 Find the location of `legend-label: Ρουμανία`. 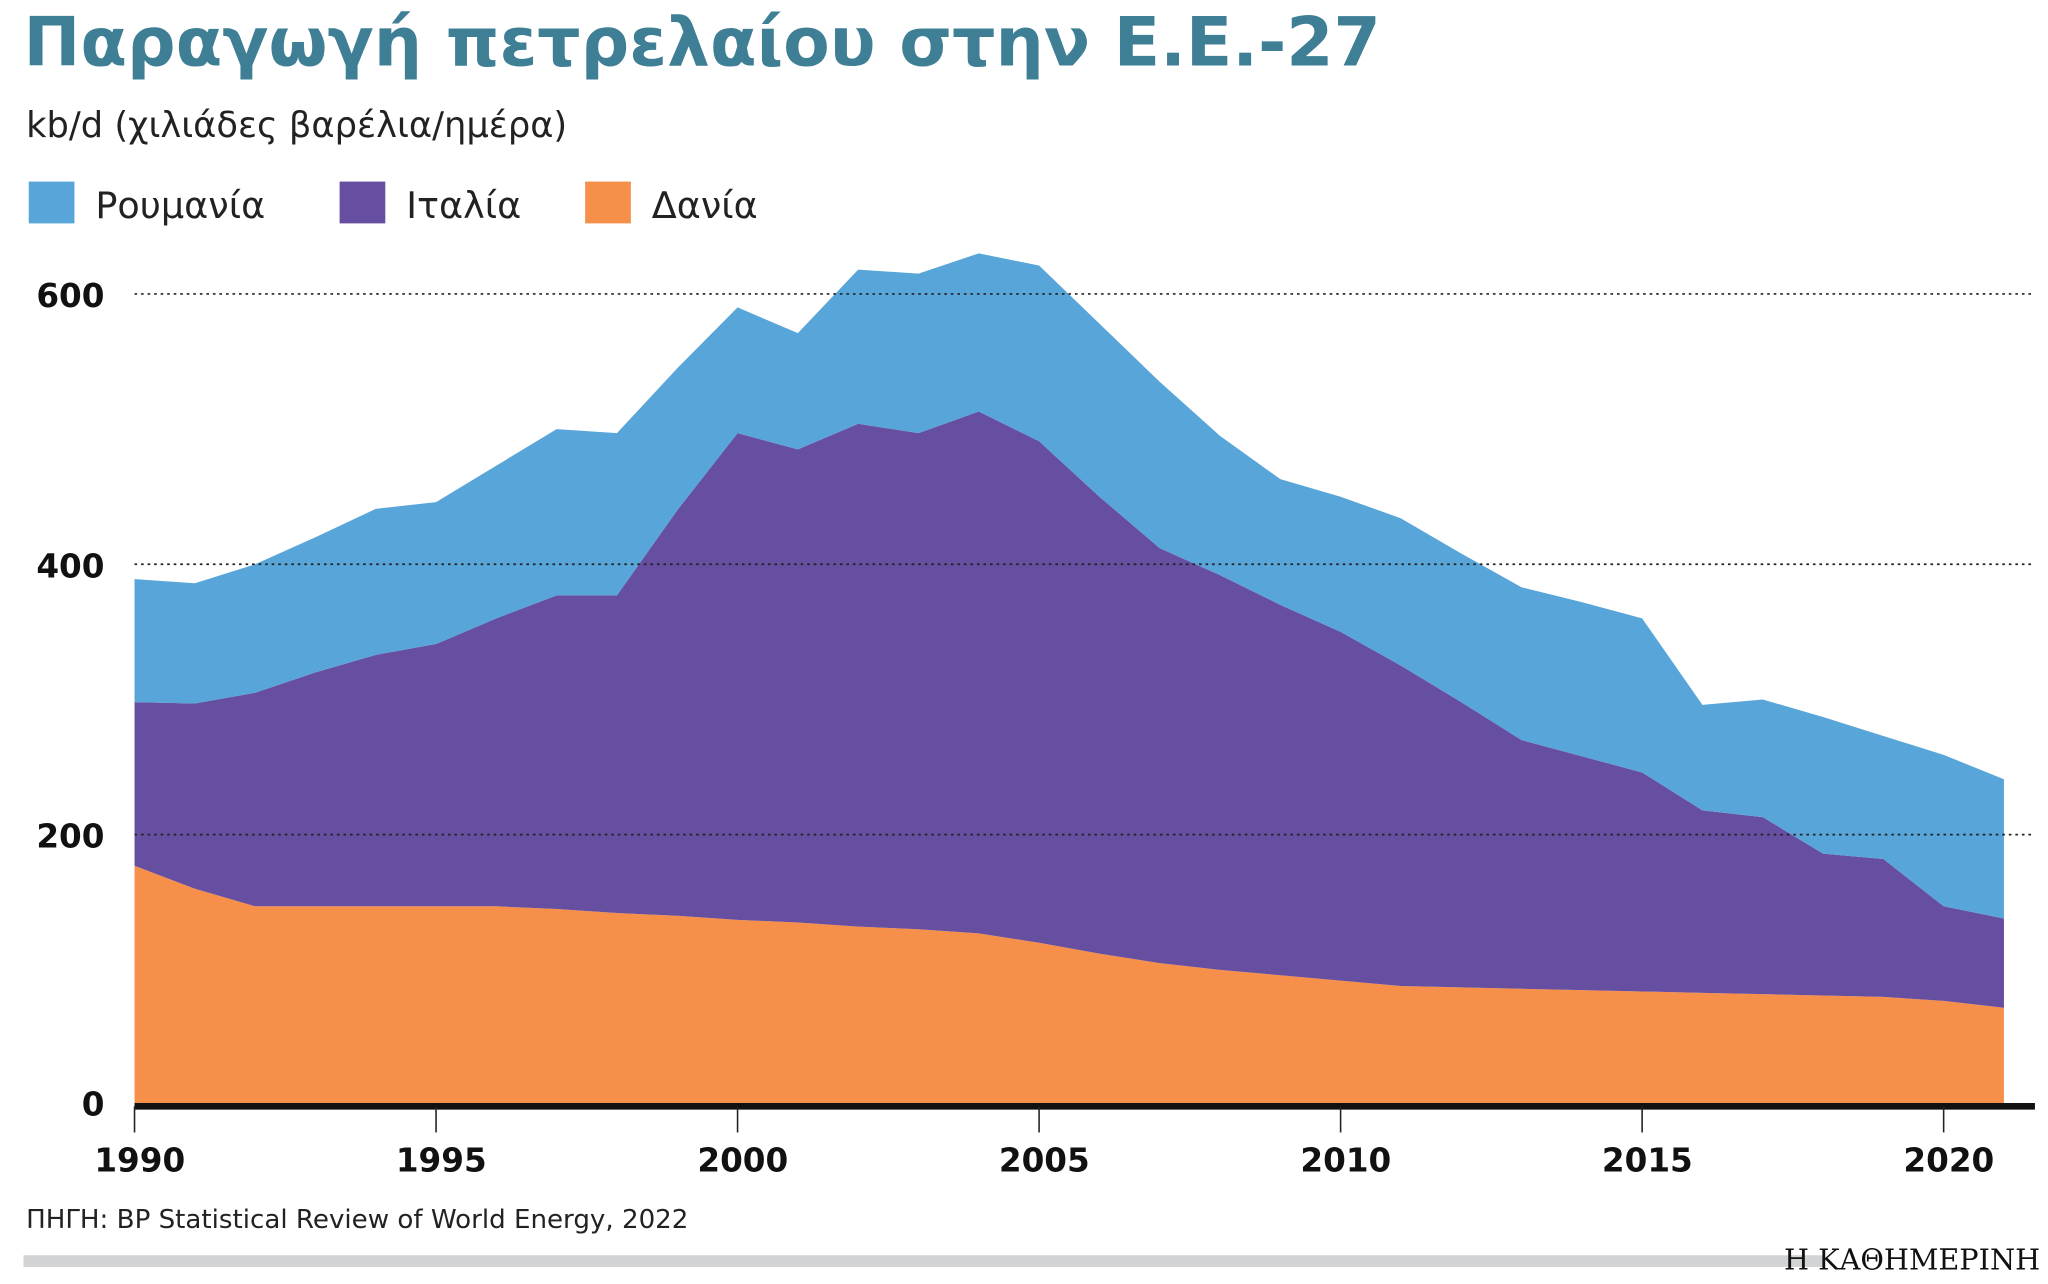

legend-label: Ρουμανία is located at coordinates (180, 205).